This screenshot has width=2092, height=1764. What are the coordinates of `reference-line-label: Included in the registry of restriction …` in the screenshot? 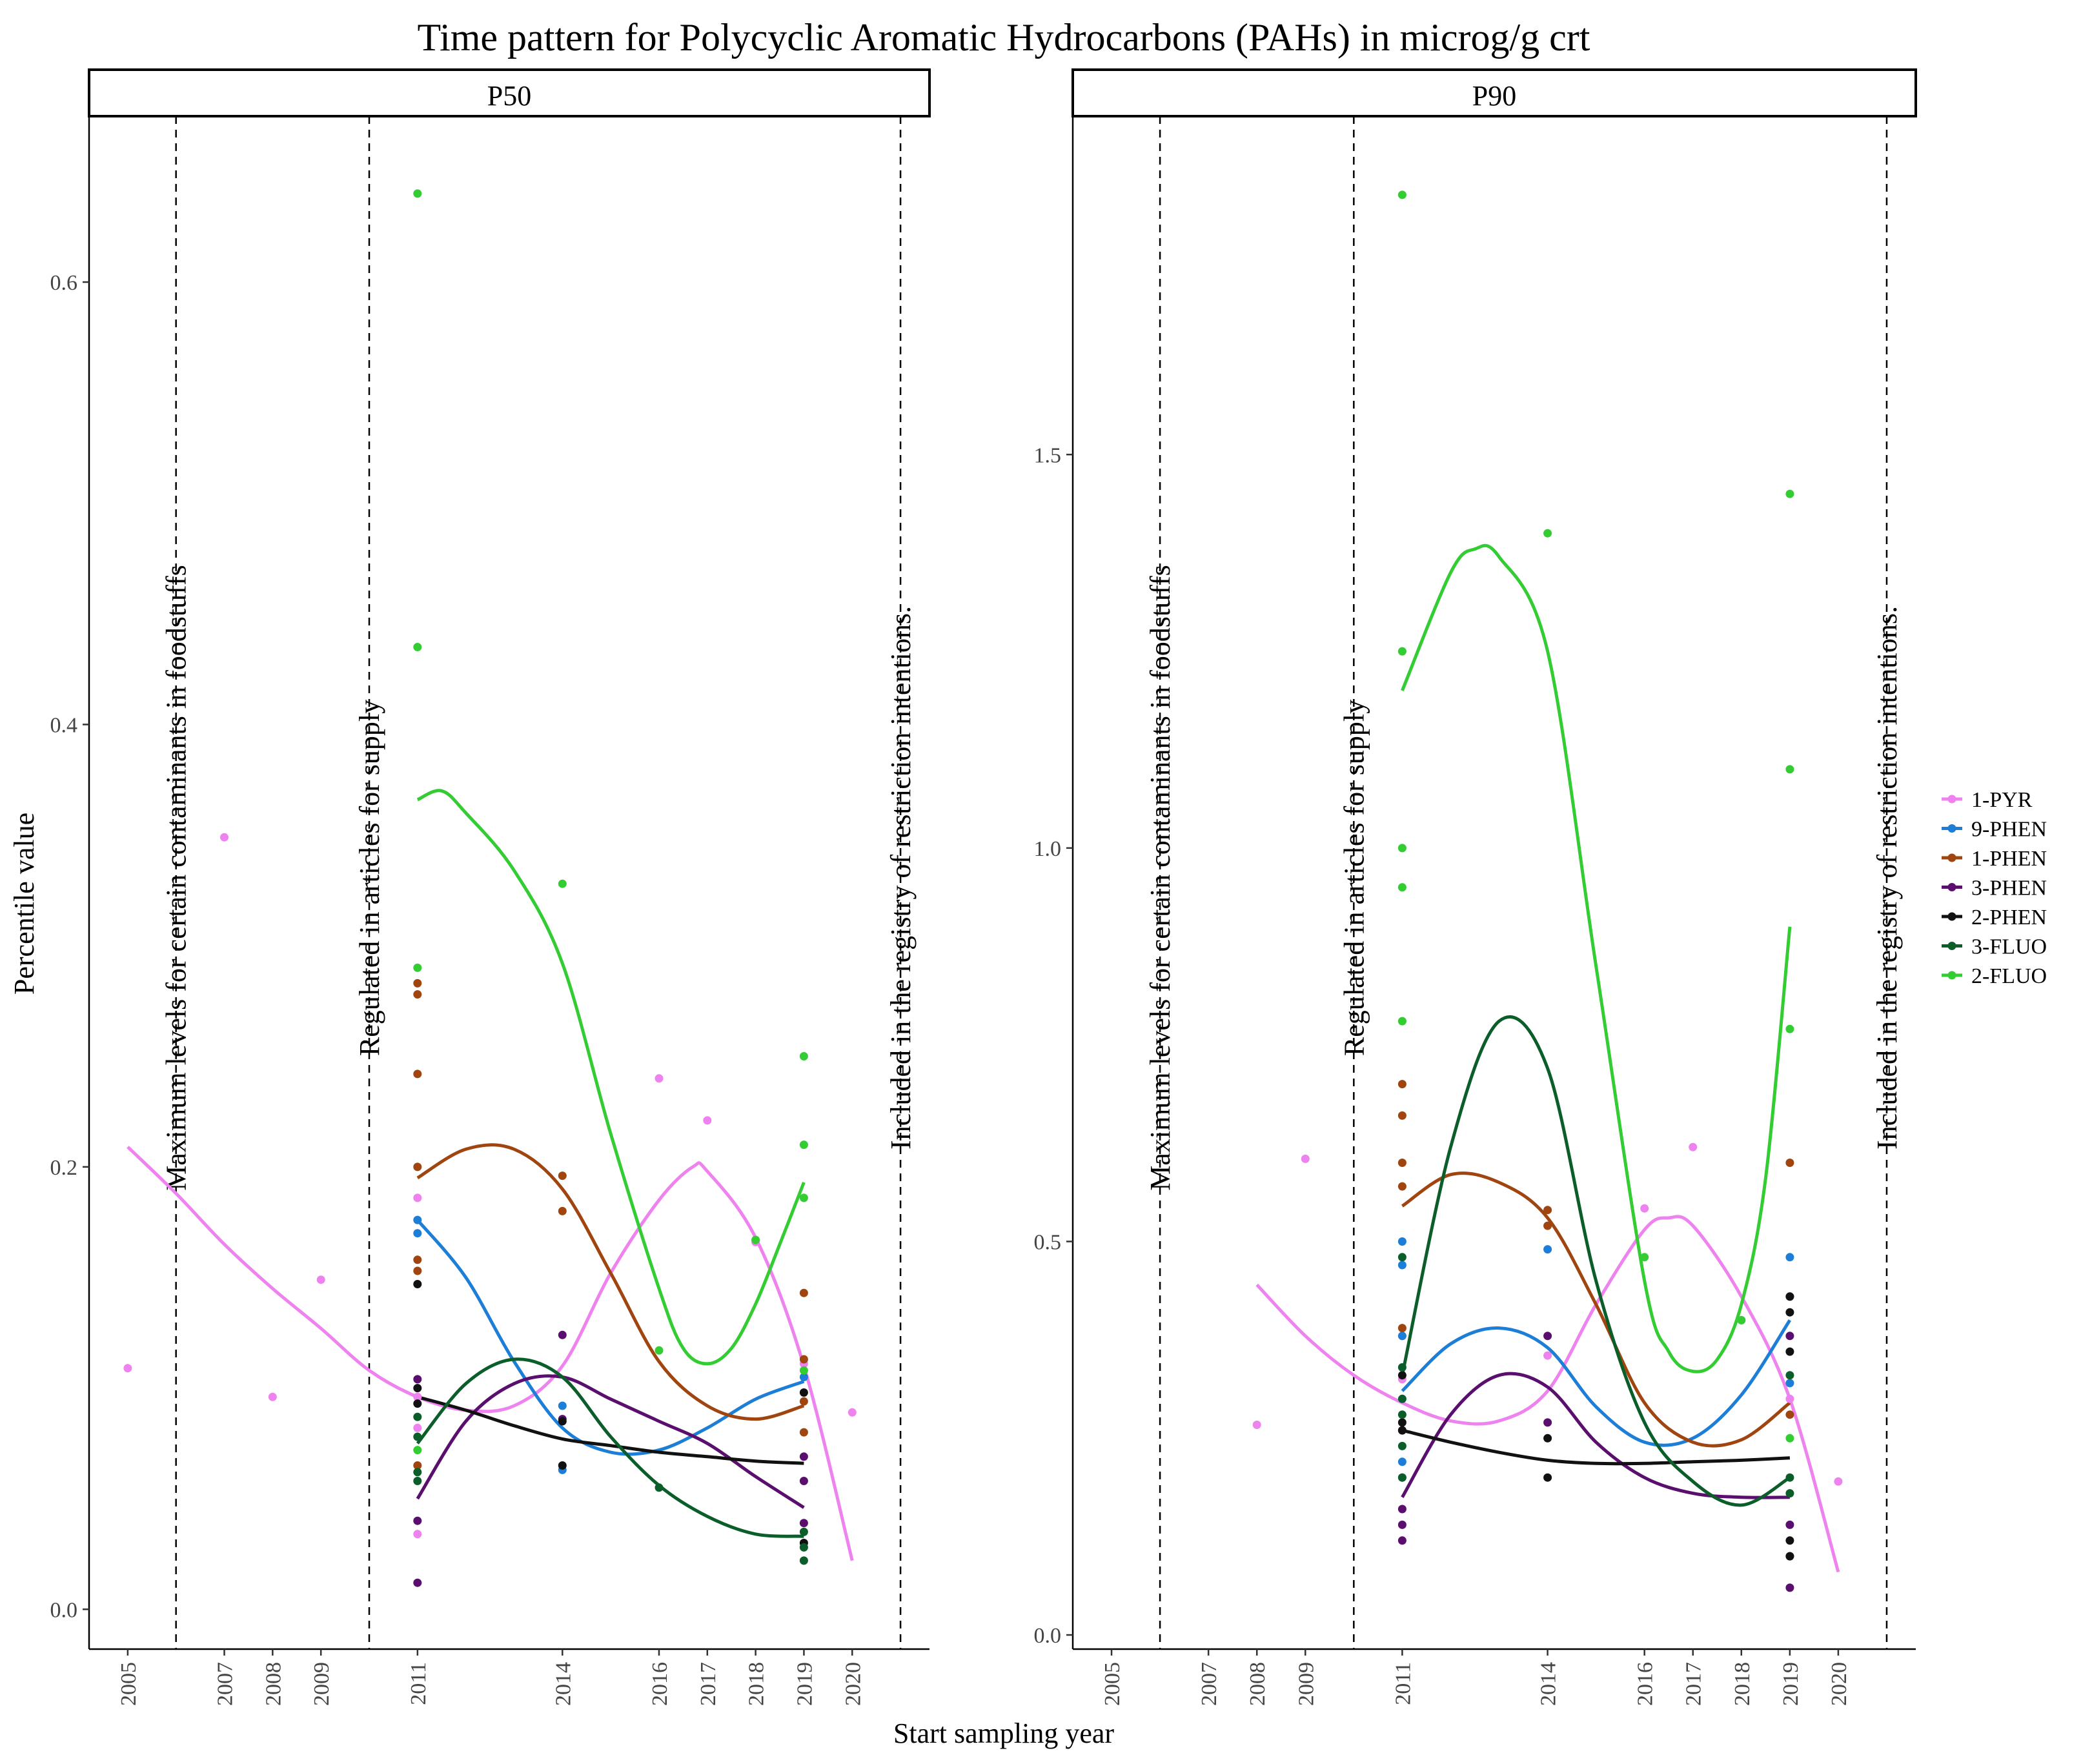 It's located at (1887, 878).